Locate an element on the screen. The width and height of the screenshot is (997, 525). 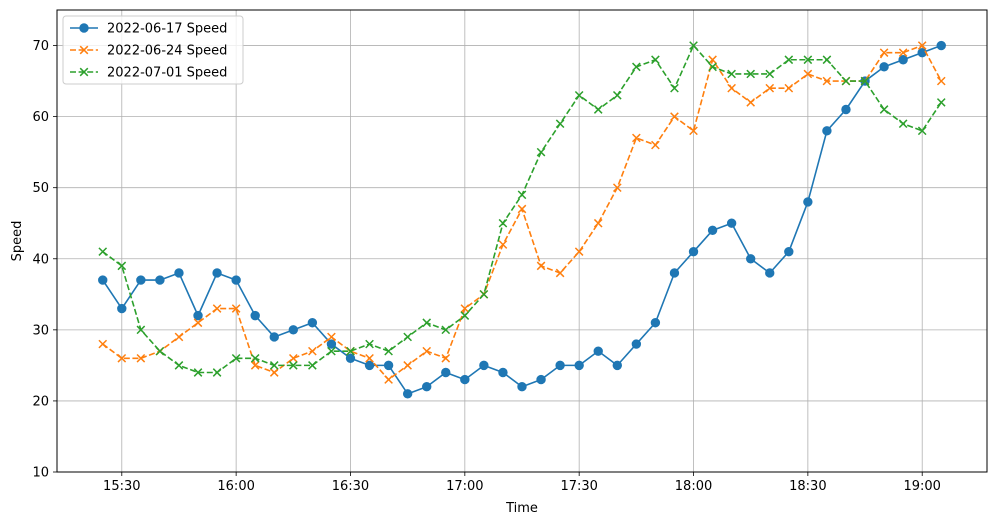
x-tick-label: 17:30 is located at coordinates (578, 486).